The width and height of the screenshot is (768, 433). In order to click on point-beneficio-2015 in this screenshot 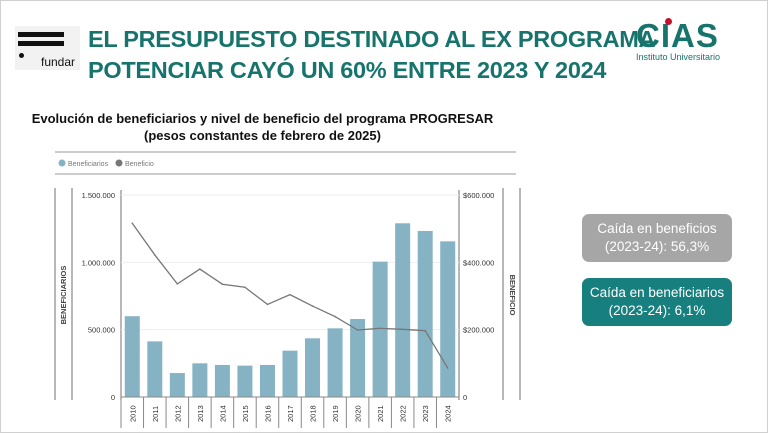, I will do `click(245, 287)`.